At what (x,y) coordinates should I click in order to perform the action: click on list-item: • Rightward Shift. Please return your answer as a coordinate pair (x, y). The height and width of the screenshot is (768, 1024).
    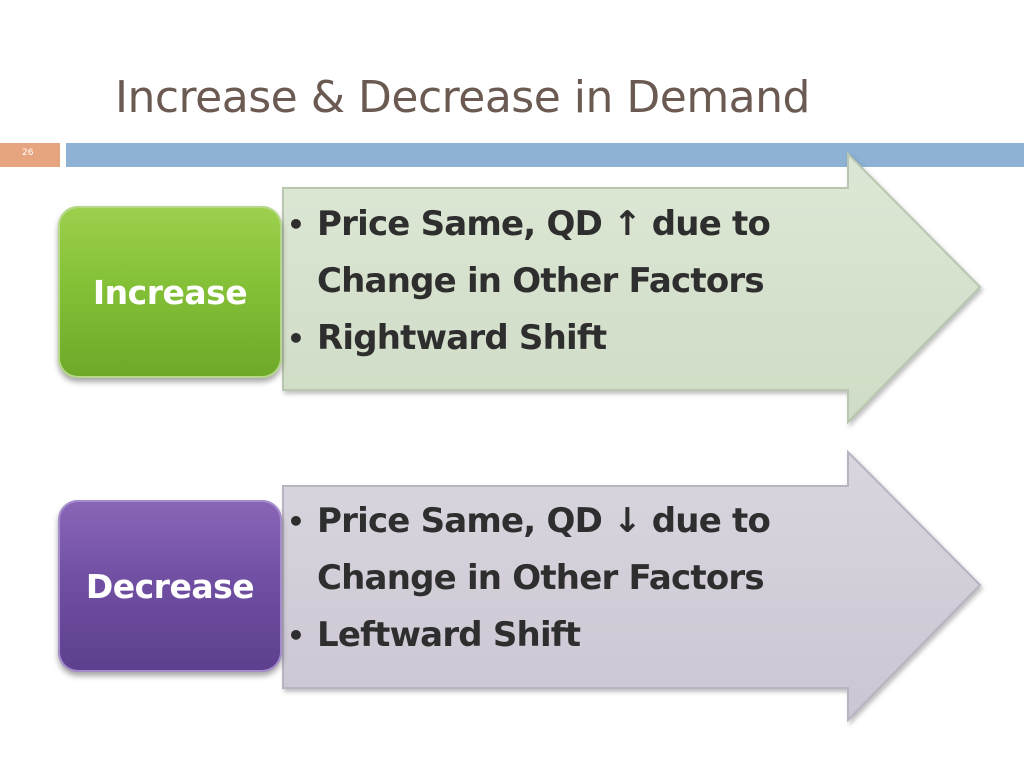
    Looking at the image, I should click on (585, 338).